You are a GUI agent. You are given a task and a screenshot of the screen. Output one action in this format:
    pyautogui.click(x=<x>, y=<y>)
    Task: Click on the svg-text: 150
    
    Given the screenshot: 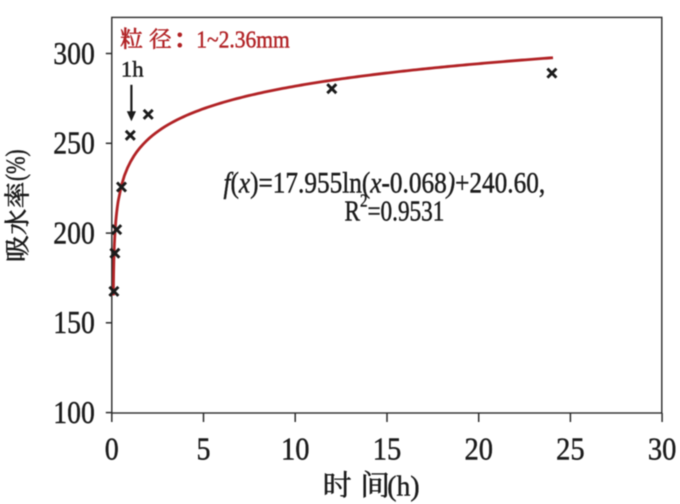 What is the action you would take?
    pyautogui.click(x=74, y=322)
    